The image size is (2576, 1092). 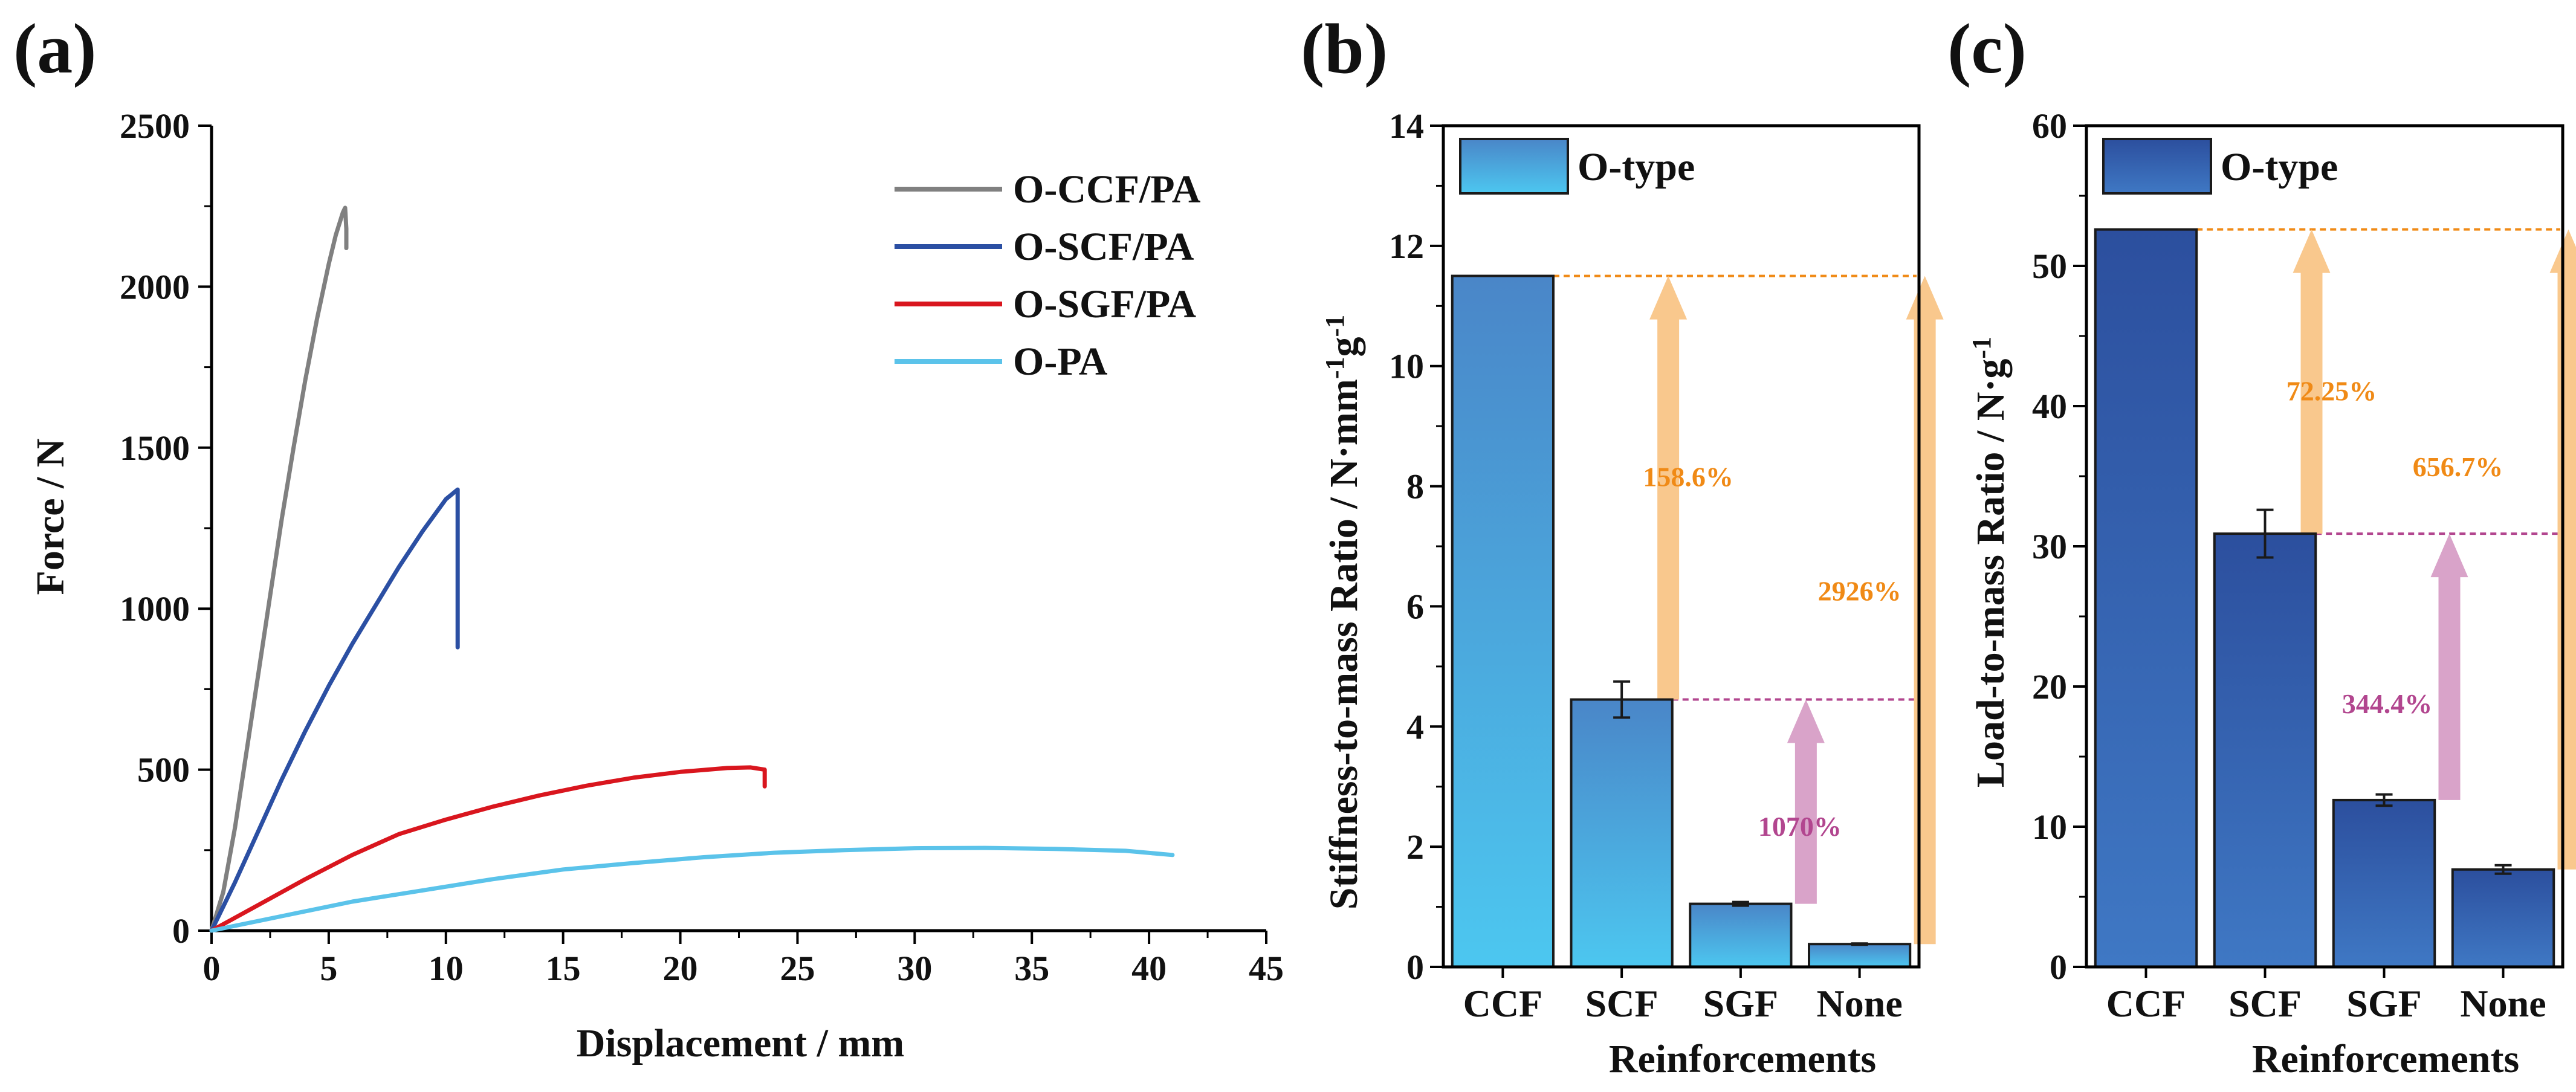 I want to click on panel-b-bars, so click(x=1681, y=621).